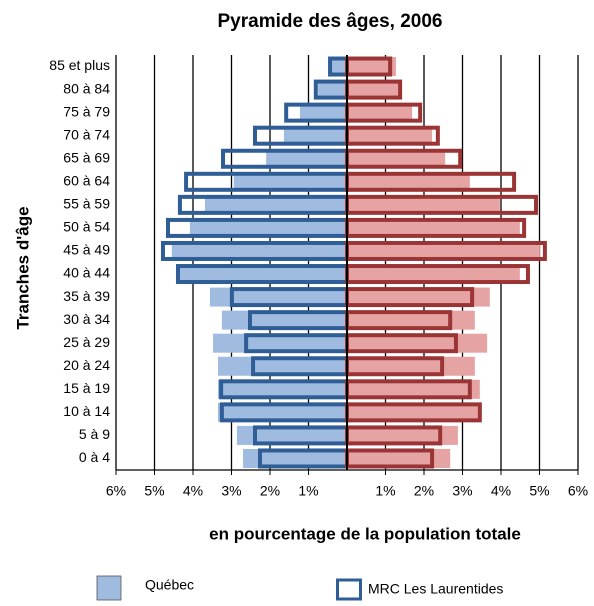 This screenshot has height=606, width=594. What do you see at coordinates (86, 296) in the screenshot?
I see `y-tick-label: 35 à 39` at bounding box center [86, 296].